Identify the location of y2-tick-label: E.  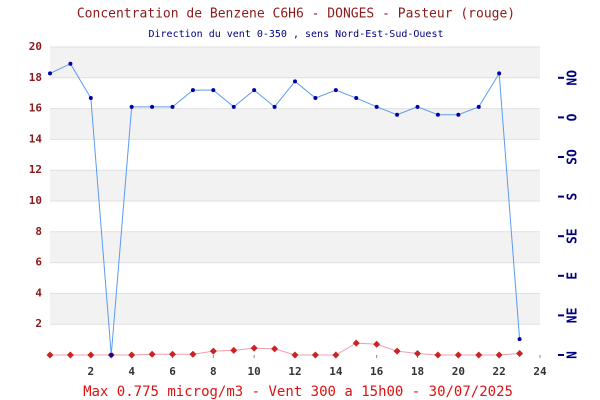
(573, 276).